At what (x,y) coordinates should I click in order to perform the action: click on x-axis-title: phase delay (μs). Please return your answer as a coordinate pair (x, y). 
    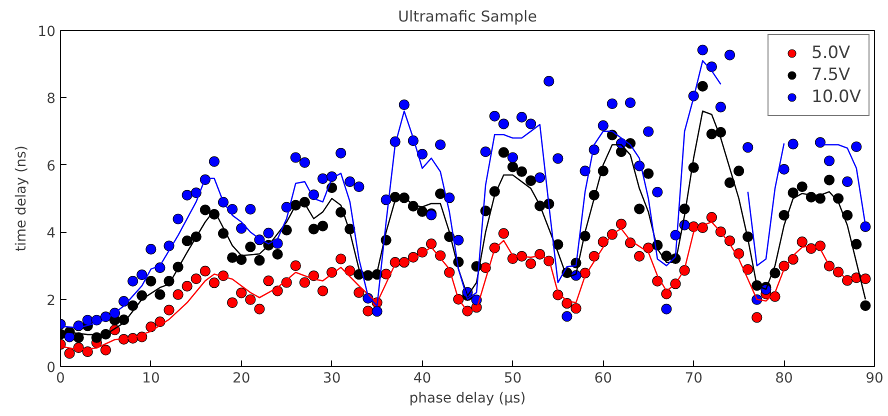
    Looking at the image, I should click on (467, 398).